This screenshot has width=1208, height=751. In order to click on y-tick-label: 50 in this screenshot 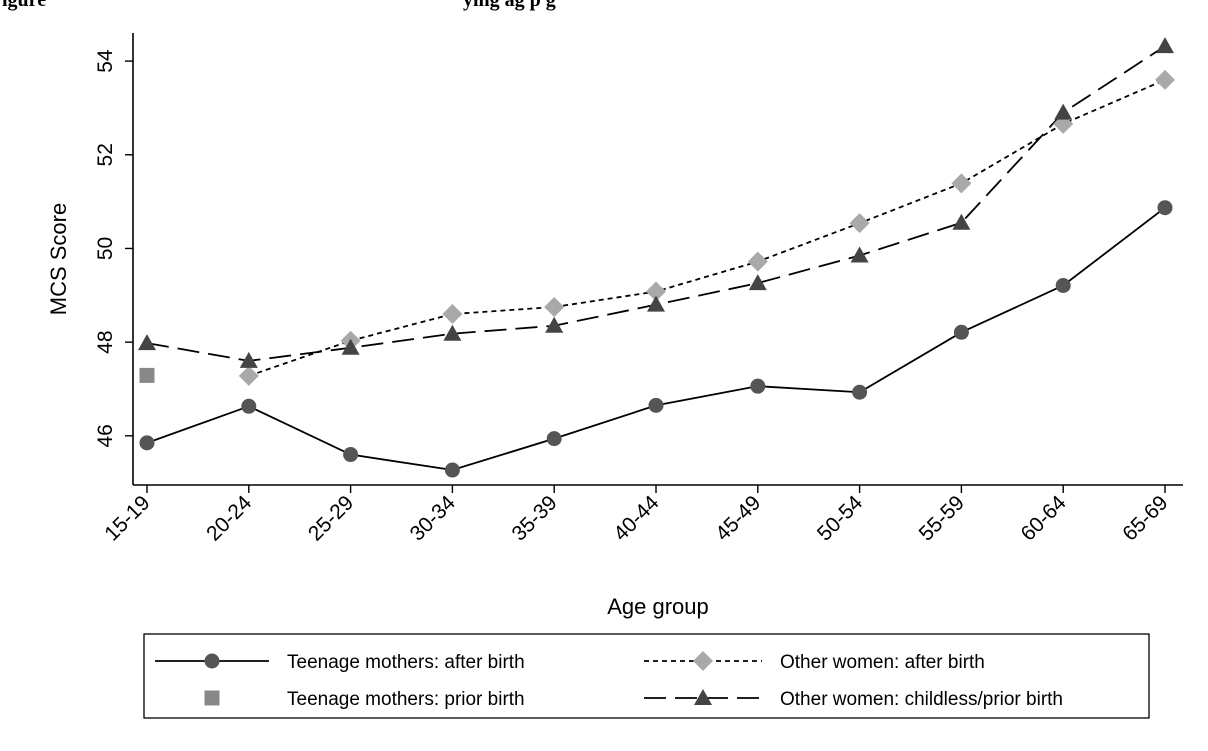, I will do `click(105, 248)`.